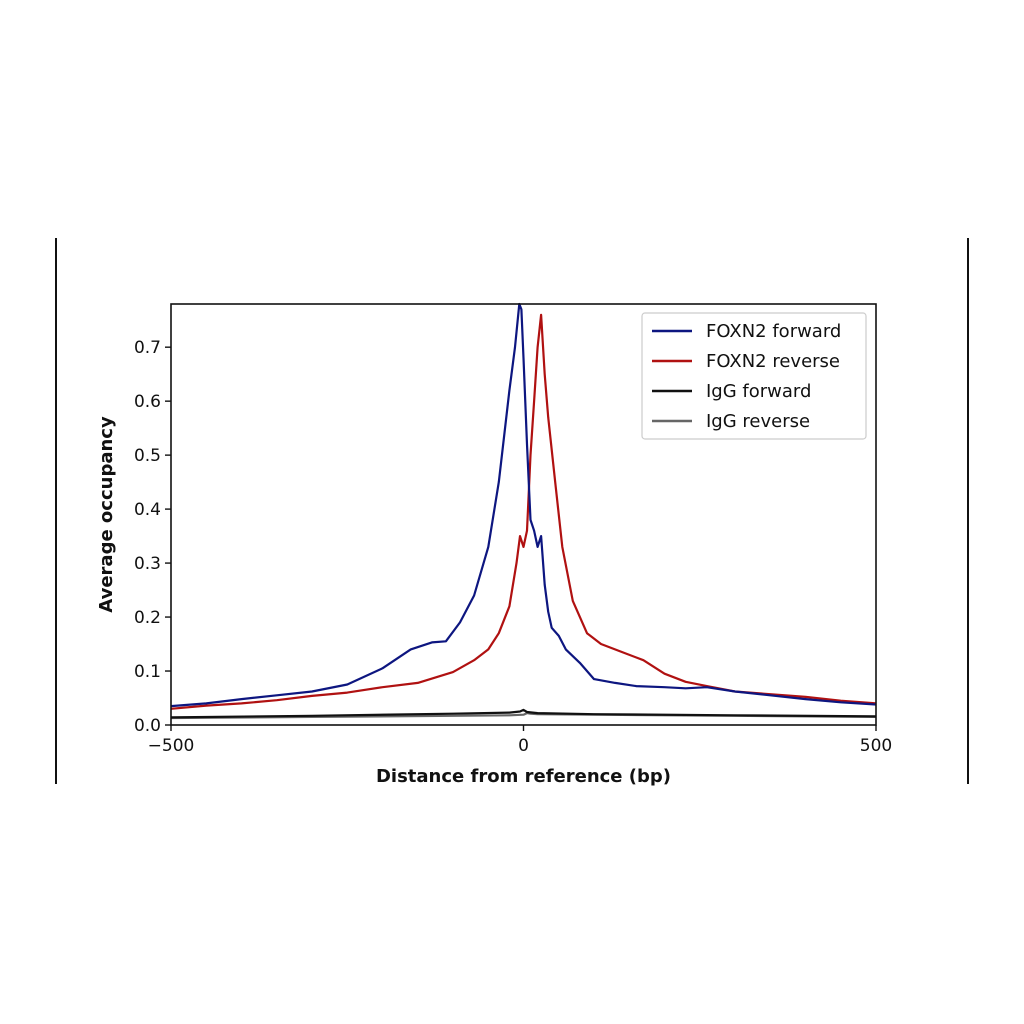  Describe the element at coordinates (147, 348) in the screenshot. I see `y-tick-label: 0.7` at that location.